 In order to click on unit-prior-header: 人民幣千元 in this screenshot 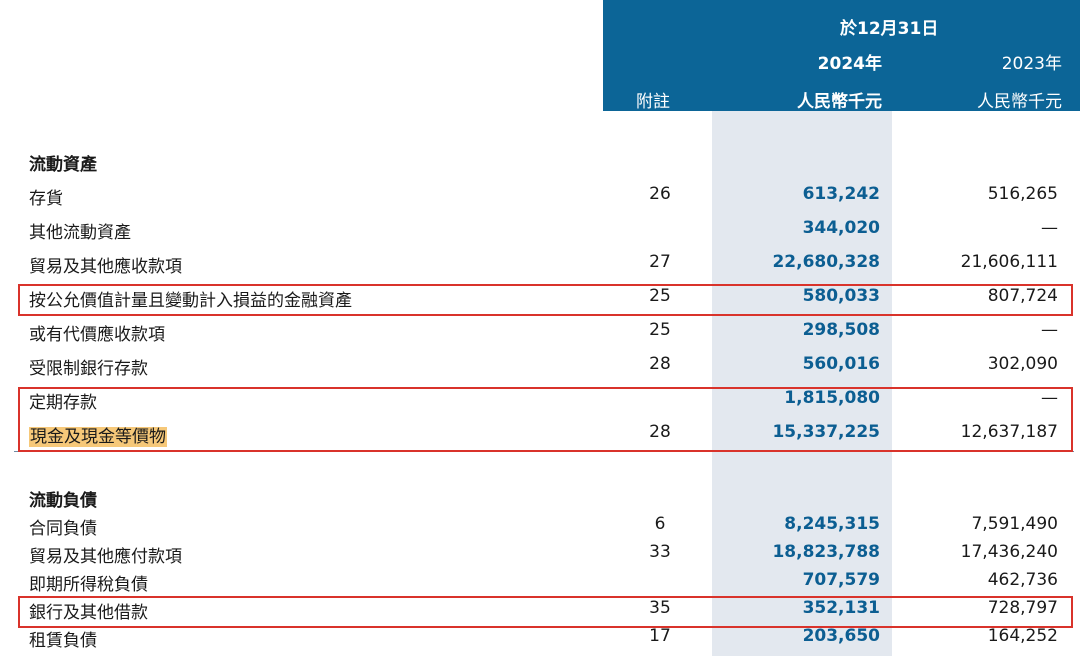, I will do `click(1019, 102)`.